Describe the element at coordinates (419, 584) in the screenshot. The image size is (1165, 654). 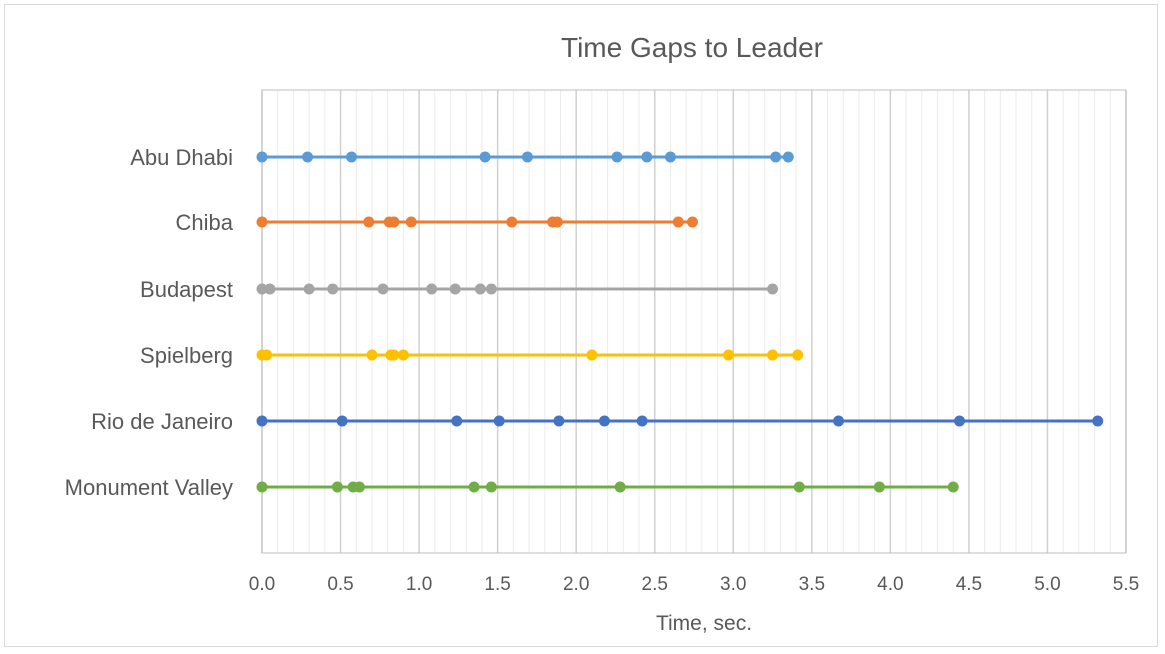
I see `x-tick-label: 1.0` at that location.